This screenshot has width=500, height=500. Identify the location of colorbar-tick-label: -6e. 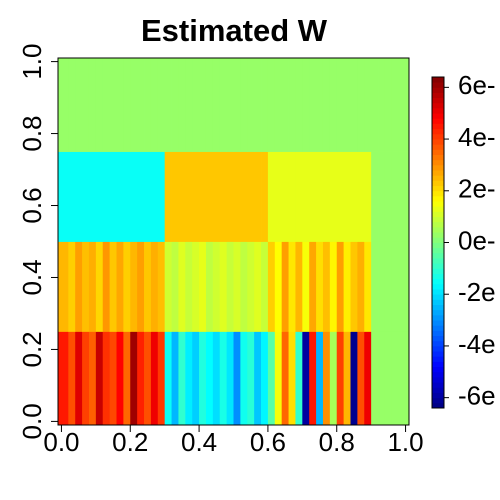
(477, 396).